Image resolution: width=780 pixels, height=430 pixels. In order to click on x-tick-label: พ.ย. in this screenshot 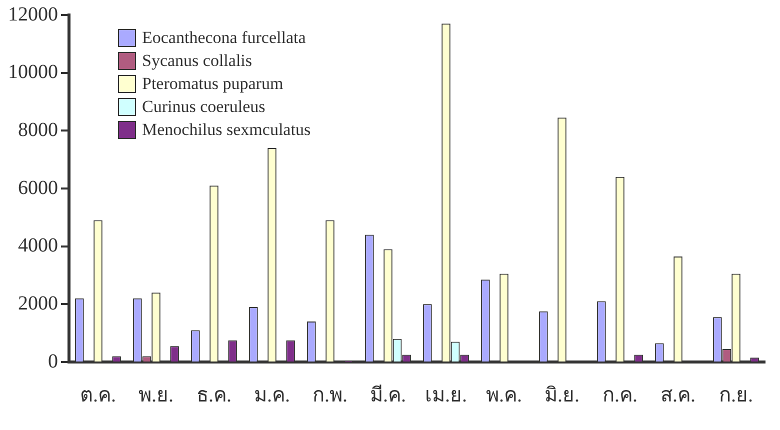, I will do `click(156, 395)`.